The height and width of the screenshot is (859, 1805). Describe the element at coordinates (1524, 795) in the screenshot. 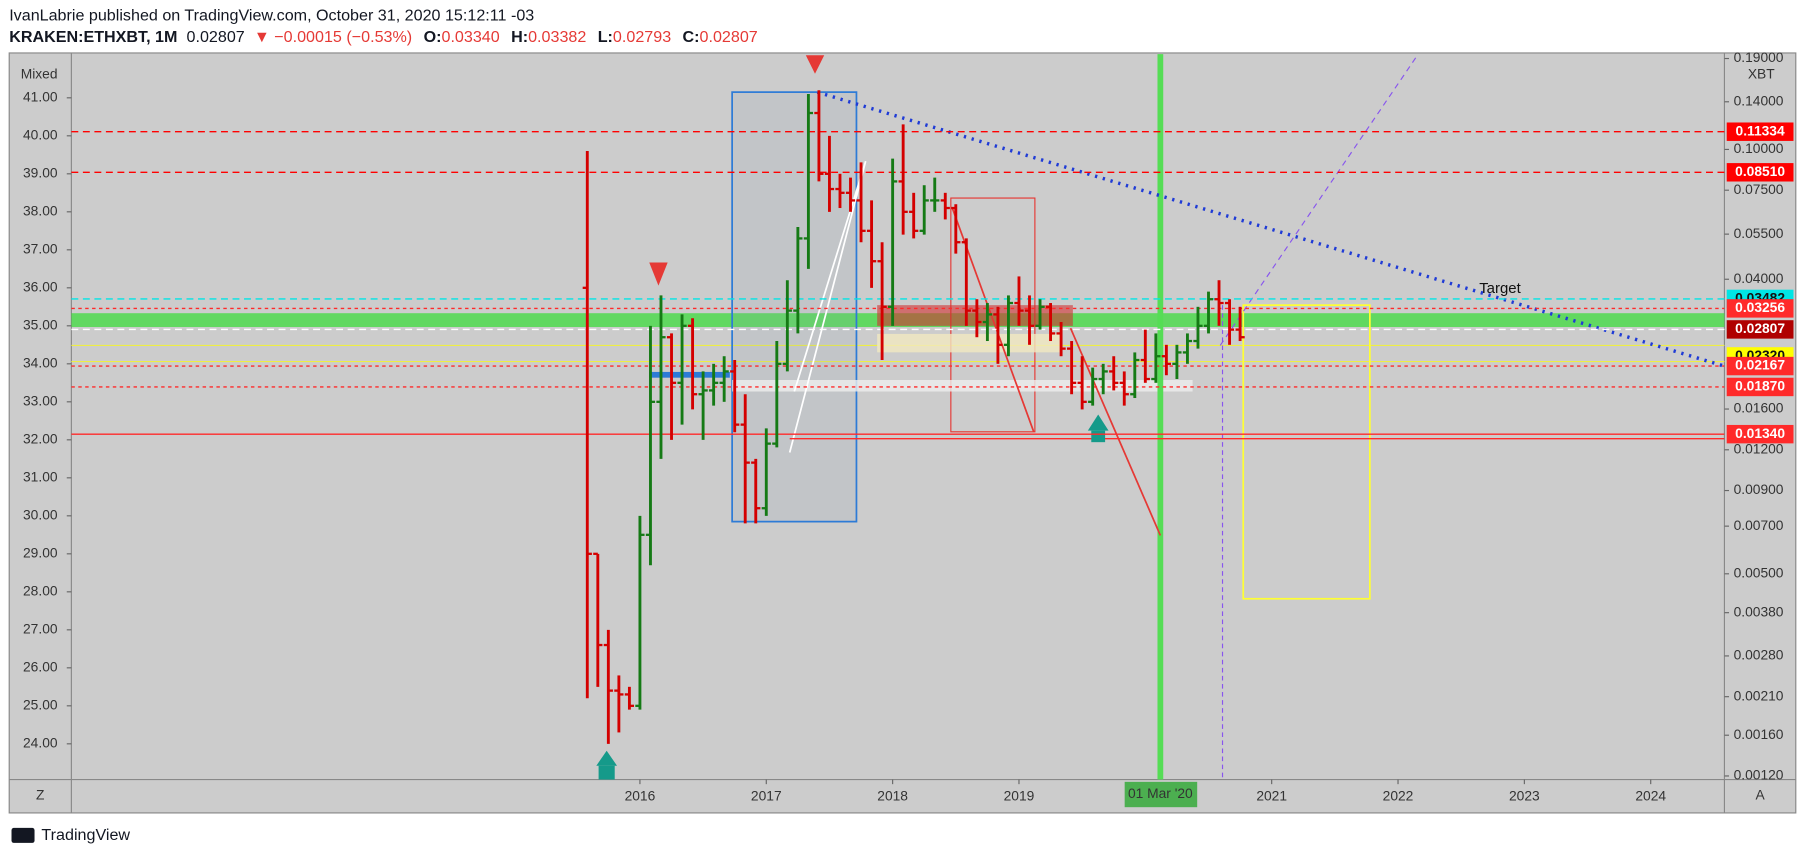

I see `x-tick-label: 2023` at that location.